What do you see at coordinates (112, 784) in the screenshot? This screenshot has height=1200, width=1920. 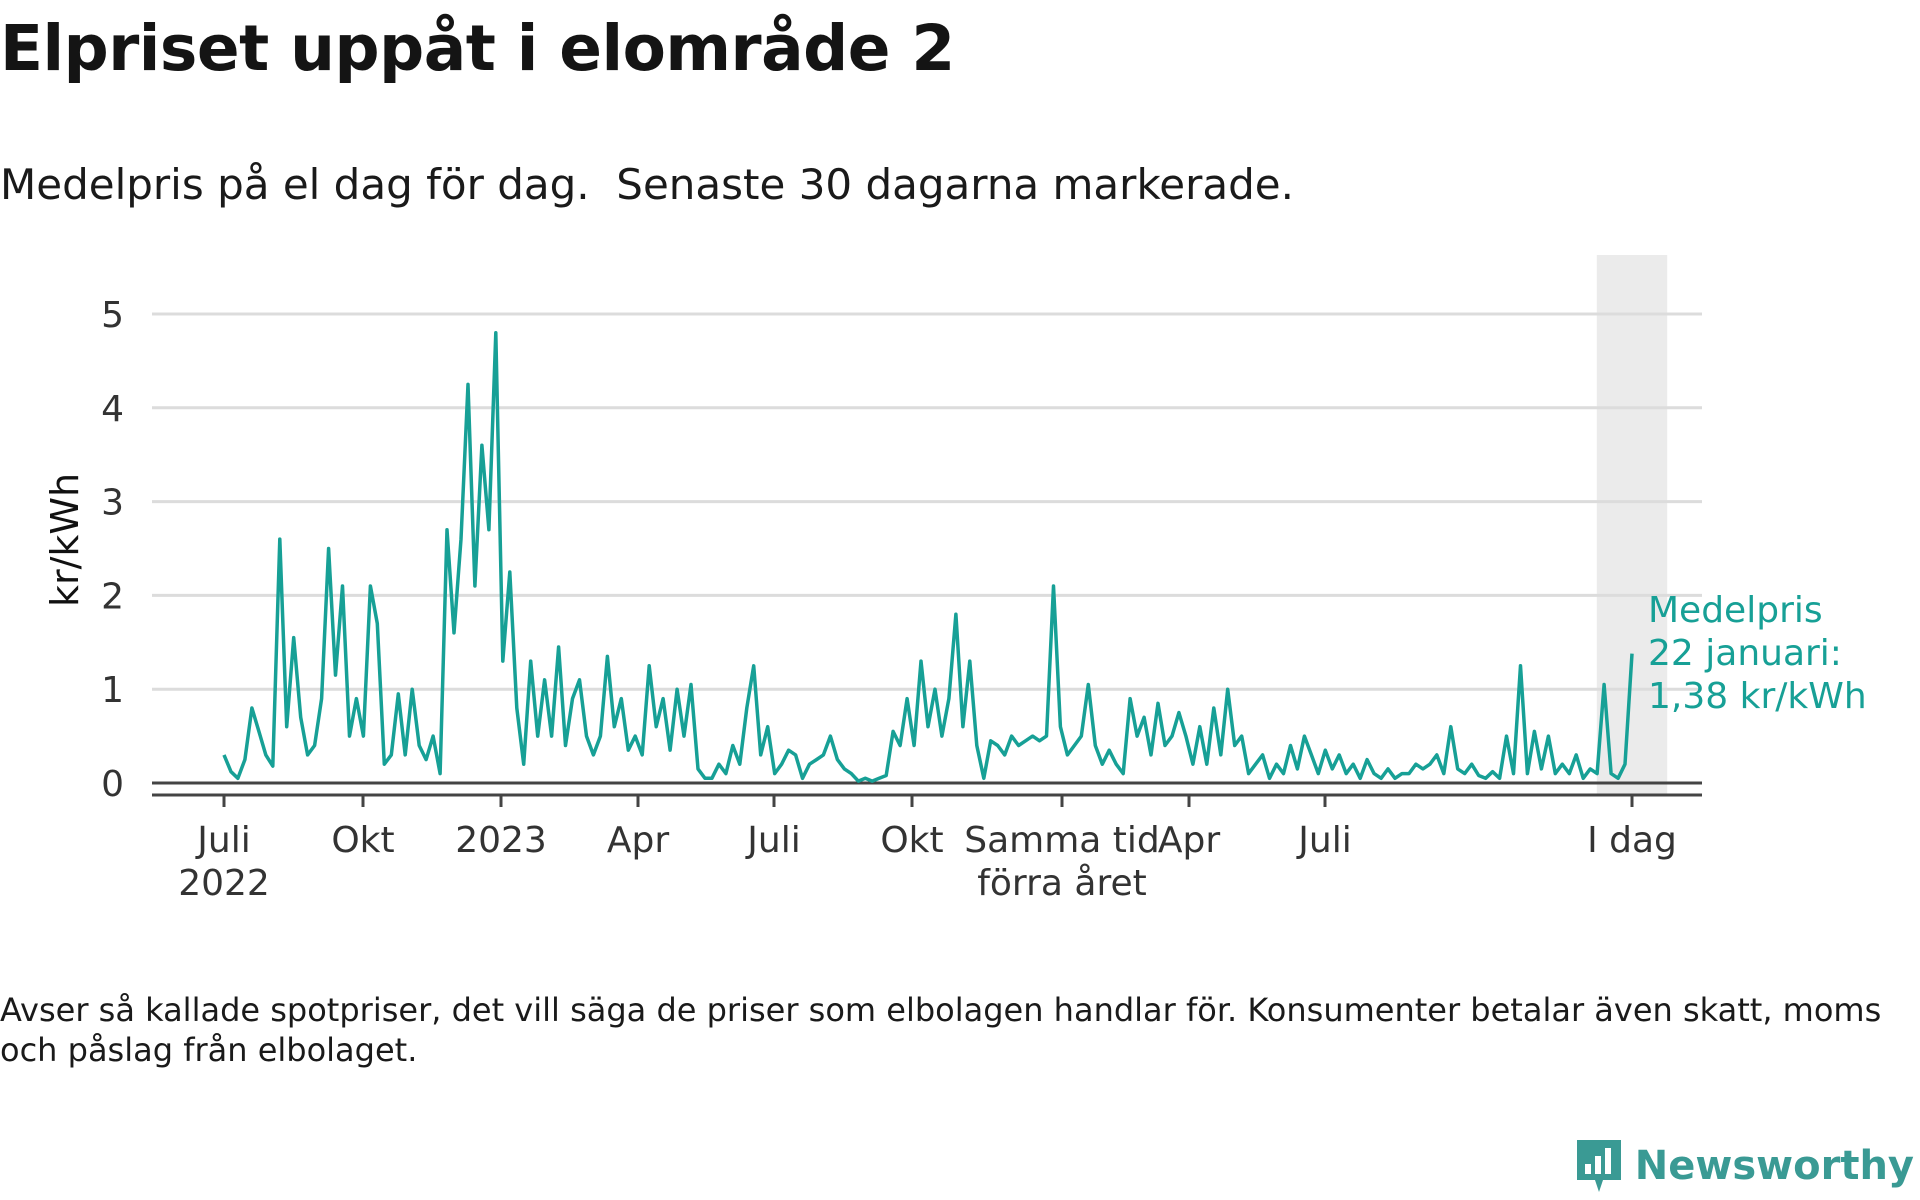 I see `y-tick-label: 0` at bounding box center [112, 784].